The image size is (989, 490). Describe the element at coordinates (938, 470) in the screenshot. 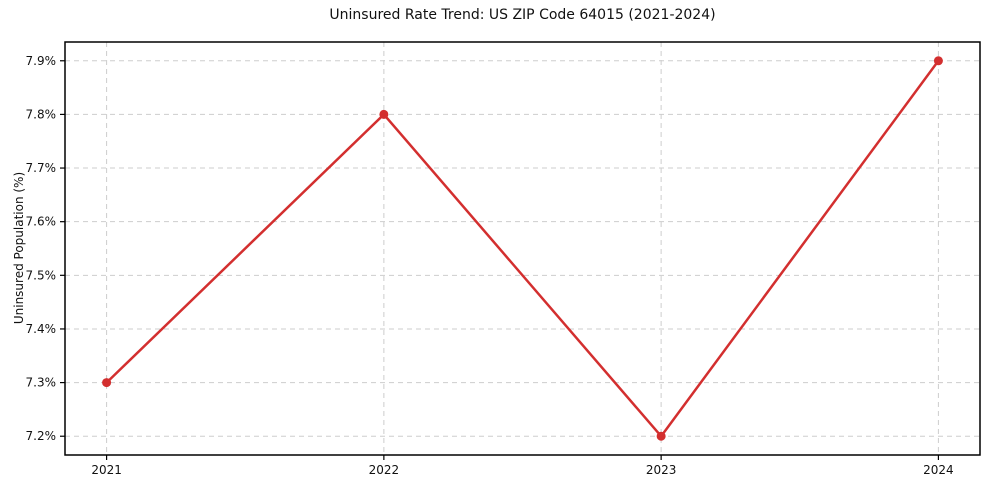

I see `x-tick-label: 2024` at that location.